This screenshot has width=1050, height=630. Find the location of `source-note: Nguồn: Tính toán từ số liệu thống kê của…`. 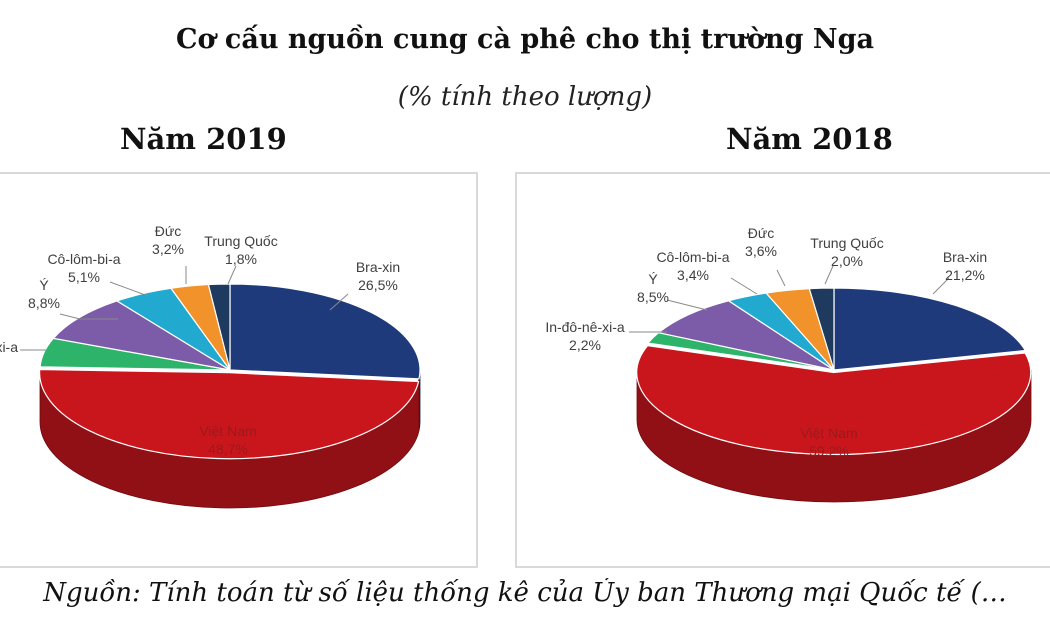

source-note: Nguồn: Tính toán từ số liệu thống kê của… is located at coordinates (525, 593).